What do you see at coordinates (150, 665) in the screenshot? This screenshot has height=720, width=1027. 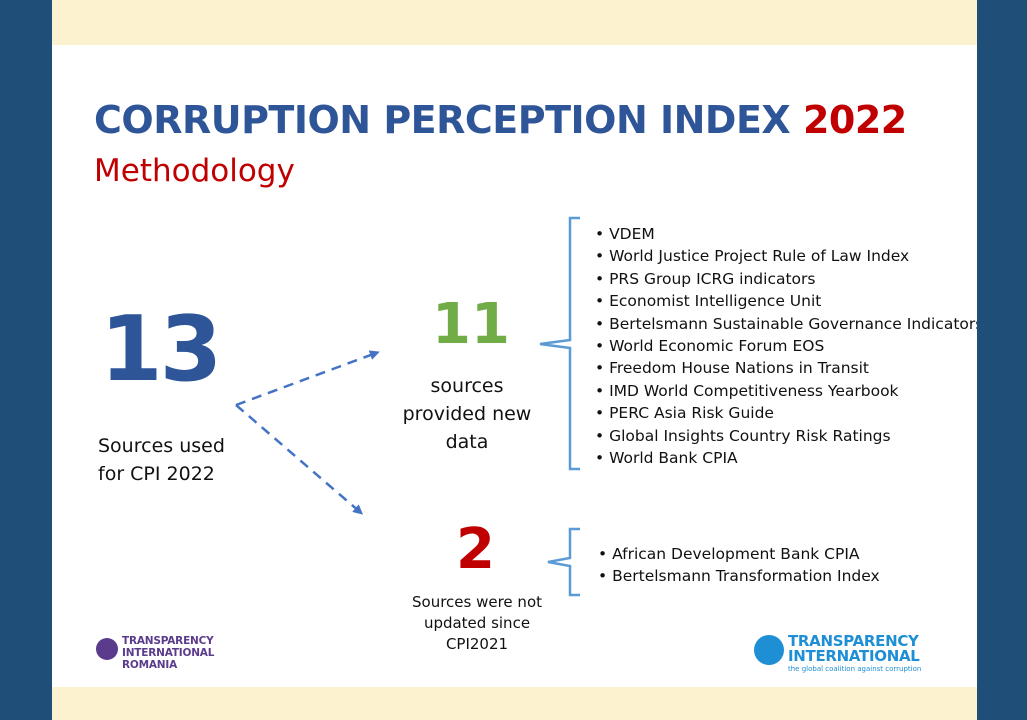 I see `logo-left-line3: ROMANIA` at bounding box center [150, 665].